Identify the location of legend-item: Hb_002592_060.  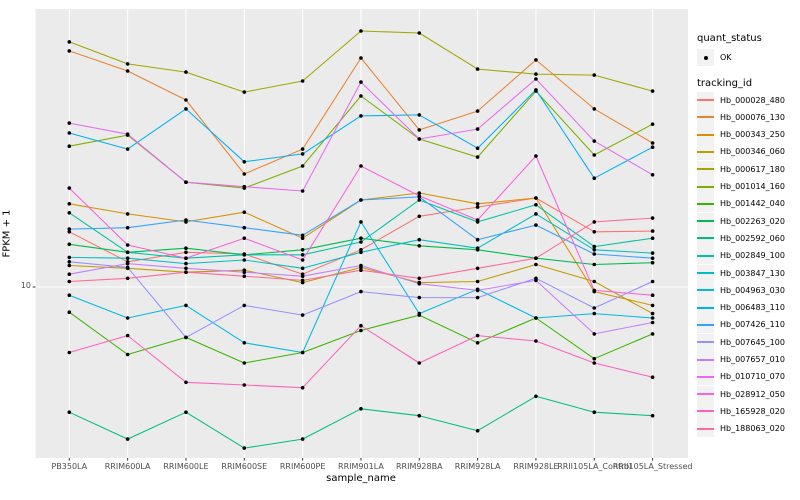
(741, 238).